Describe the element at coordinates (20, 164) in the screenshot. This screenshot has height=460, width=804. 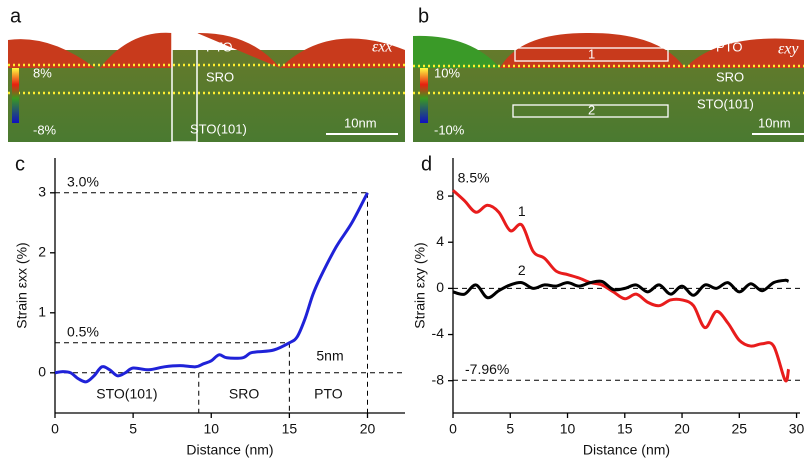
I see `panel-label: c` at that location.